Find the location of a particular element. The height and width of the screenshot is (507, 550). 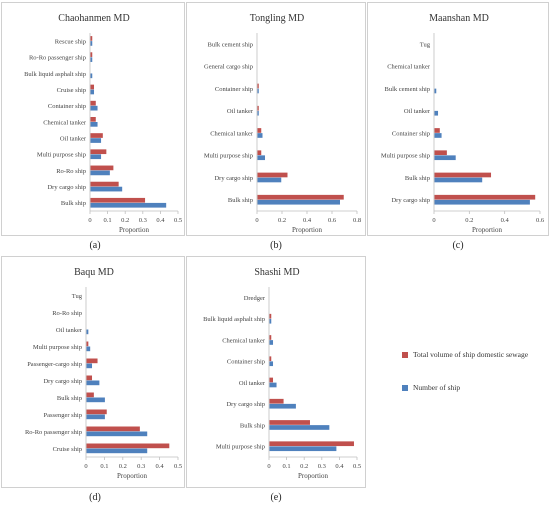

chart-e-category-label: Bulk liquid asphalt ship is located at coordinates (234, 319).